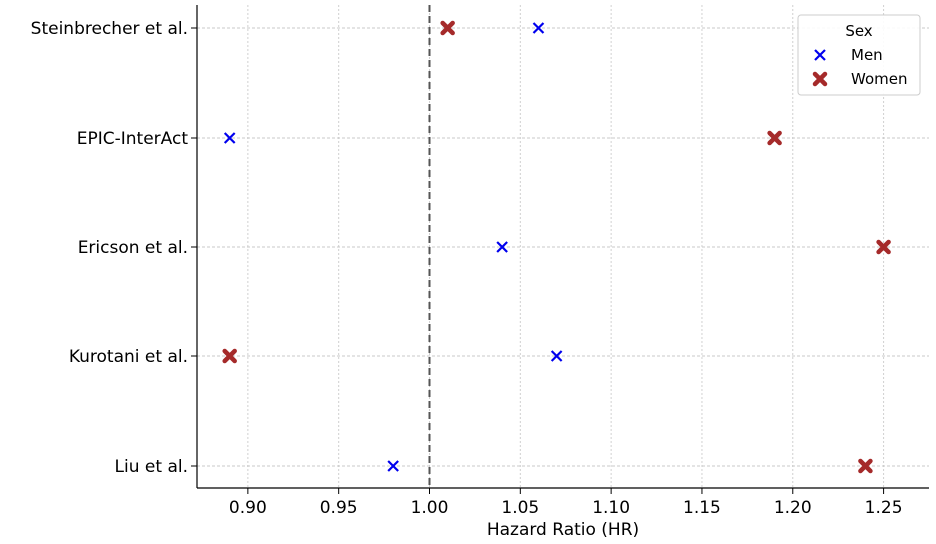 This screenshot has width=936, height=544. What do you see at coordinates (133, 139) in the screenshot?
I see `y-tick-label: EPIC-InterAct` at bounding box center [133, 139].